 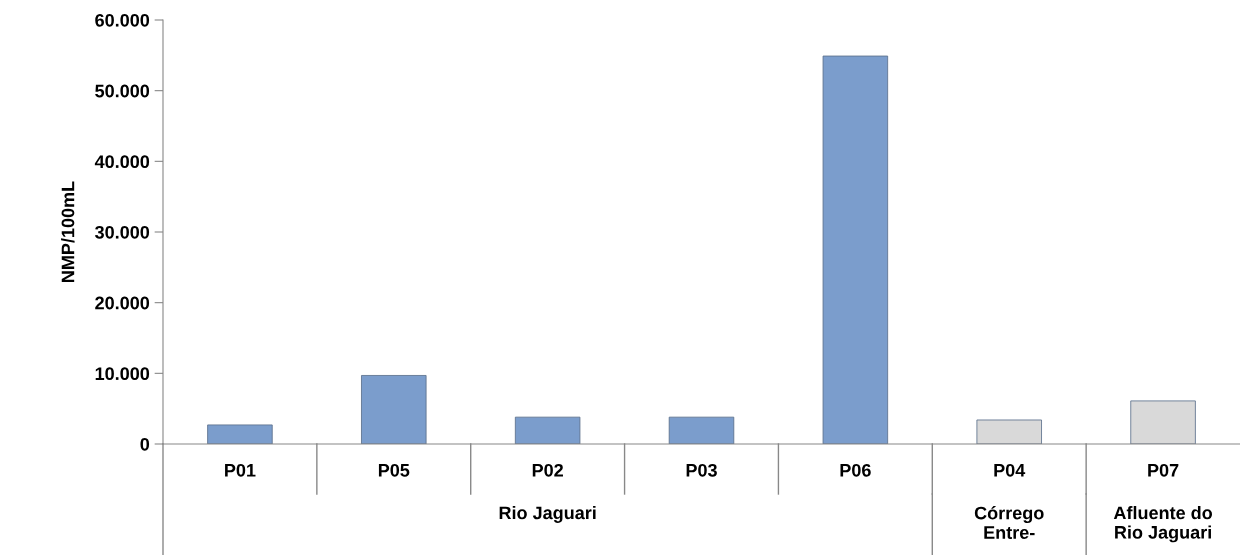 What do you see at coordinates (701, 470) in the screenshot?
I see `x-tick-label: P03` at bounding box center [701, 470].